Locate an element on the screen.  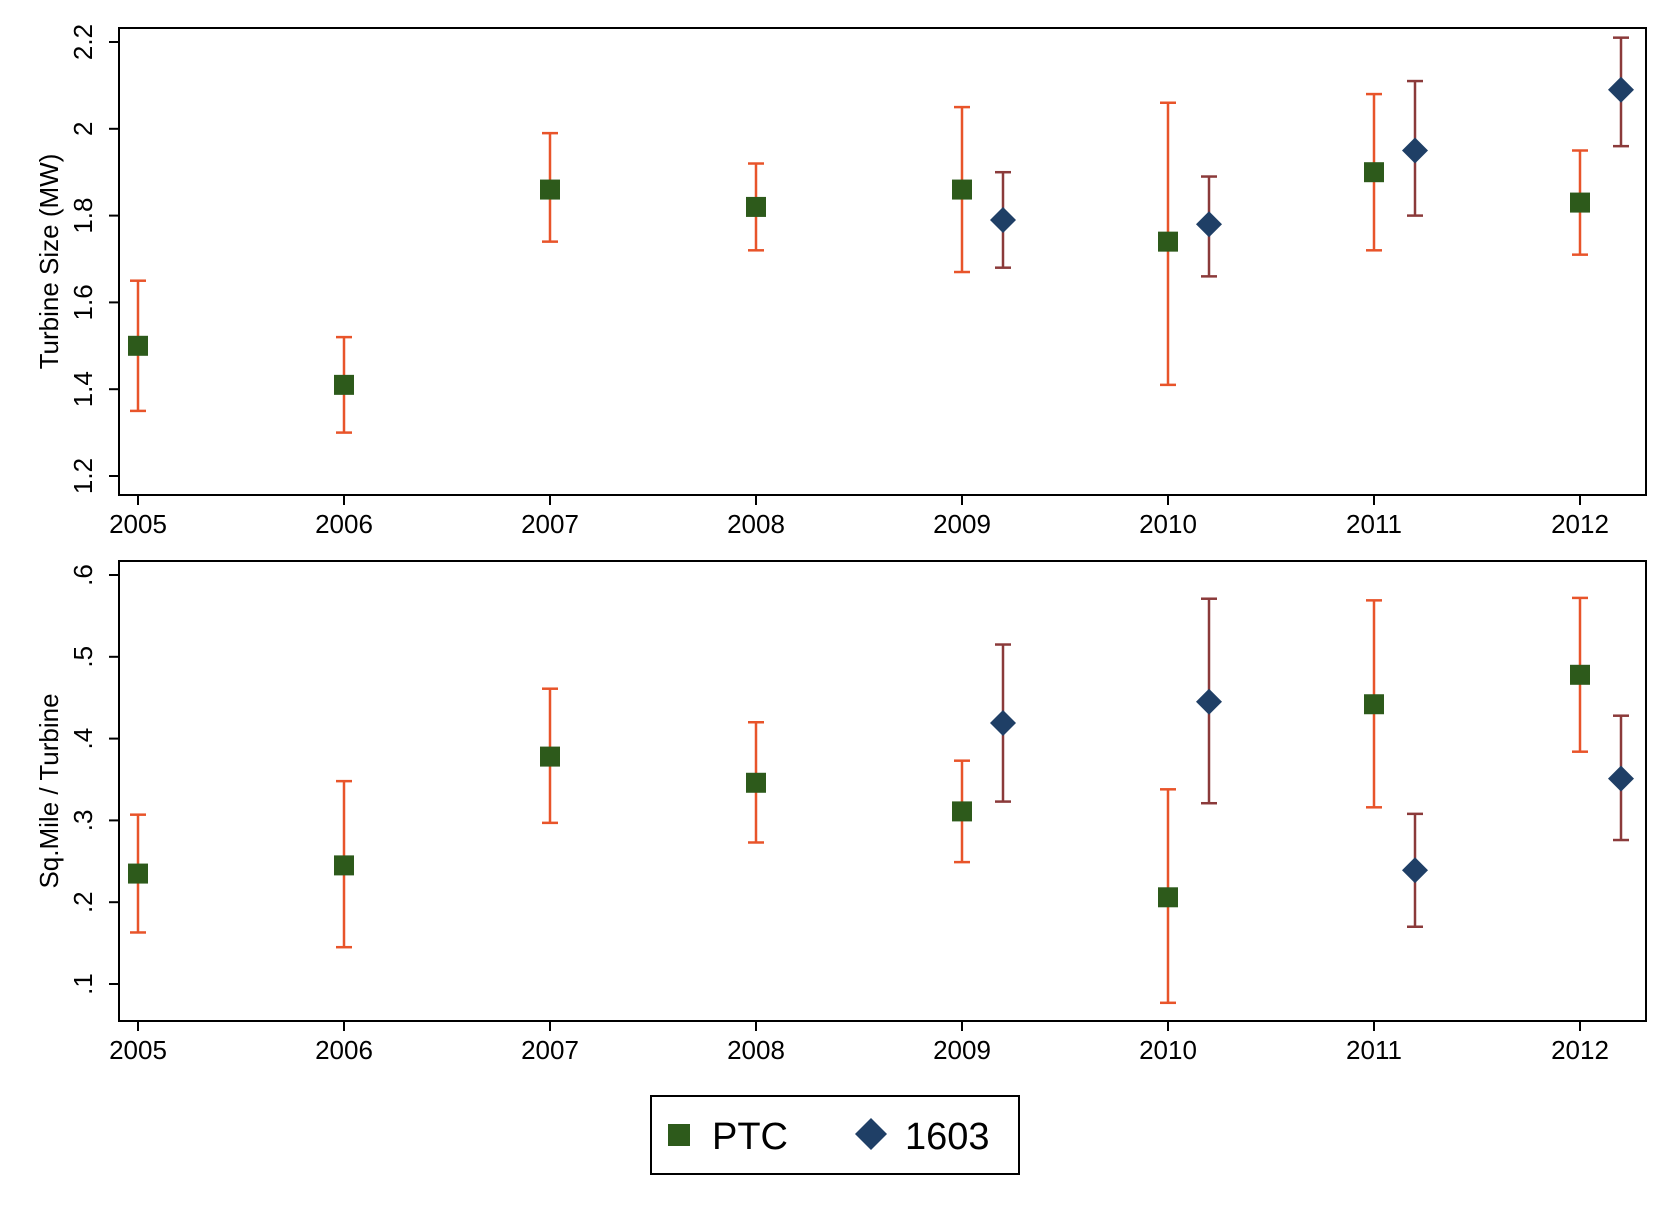
x-tick-label-top-0: 2005 is located at coordinates (138, 524).